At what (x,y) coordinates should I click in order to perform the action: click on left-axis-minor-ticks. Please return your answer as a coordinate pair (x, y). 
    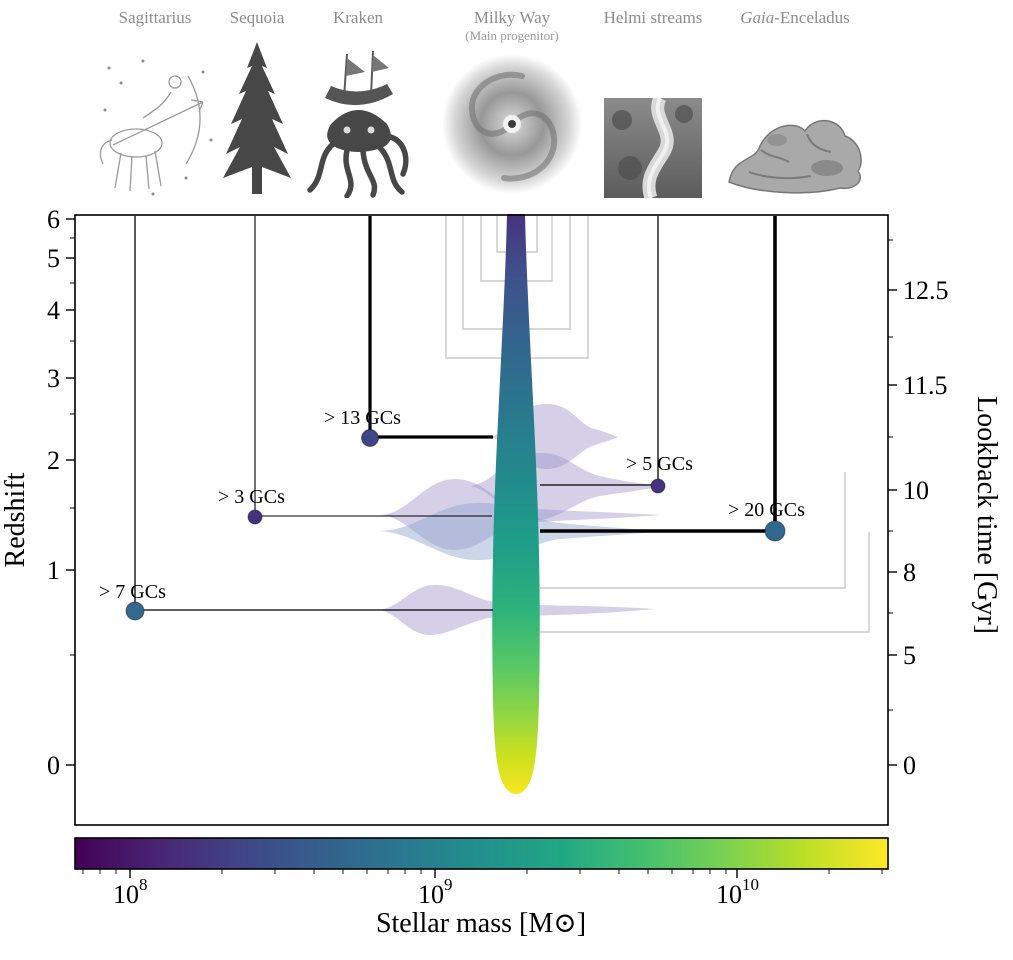
    Looking at the image, I should click on (72, 446).